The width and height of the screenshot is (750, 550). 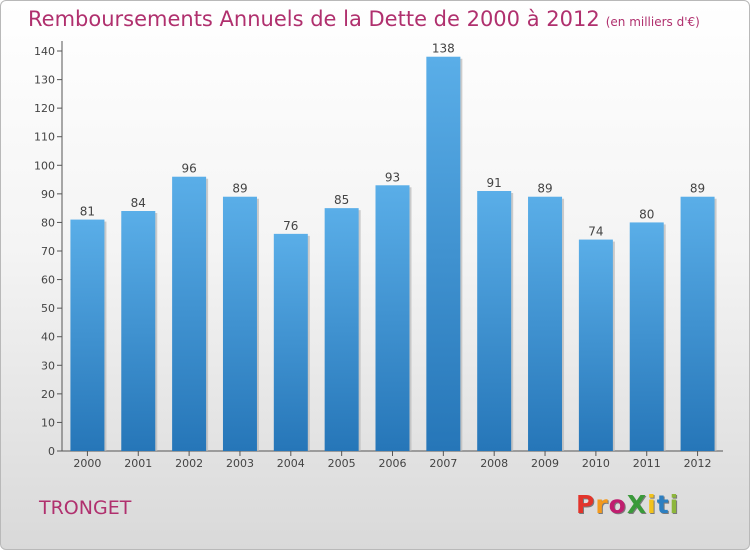 What do you see at coordinates (595, 232) in the screenshot?
I see `bar-value-label: 74` at bounding box center [595, 232].